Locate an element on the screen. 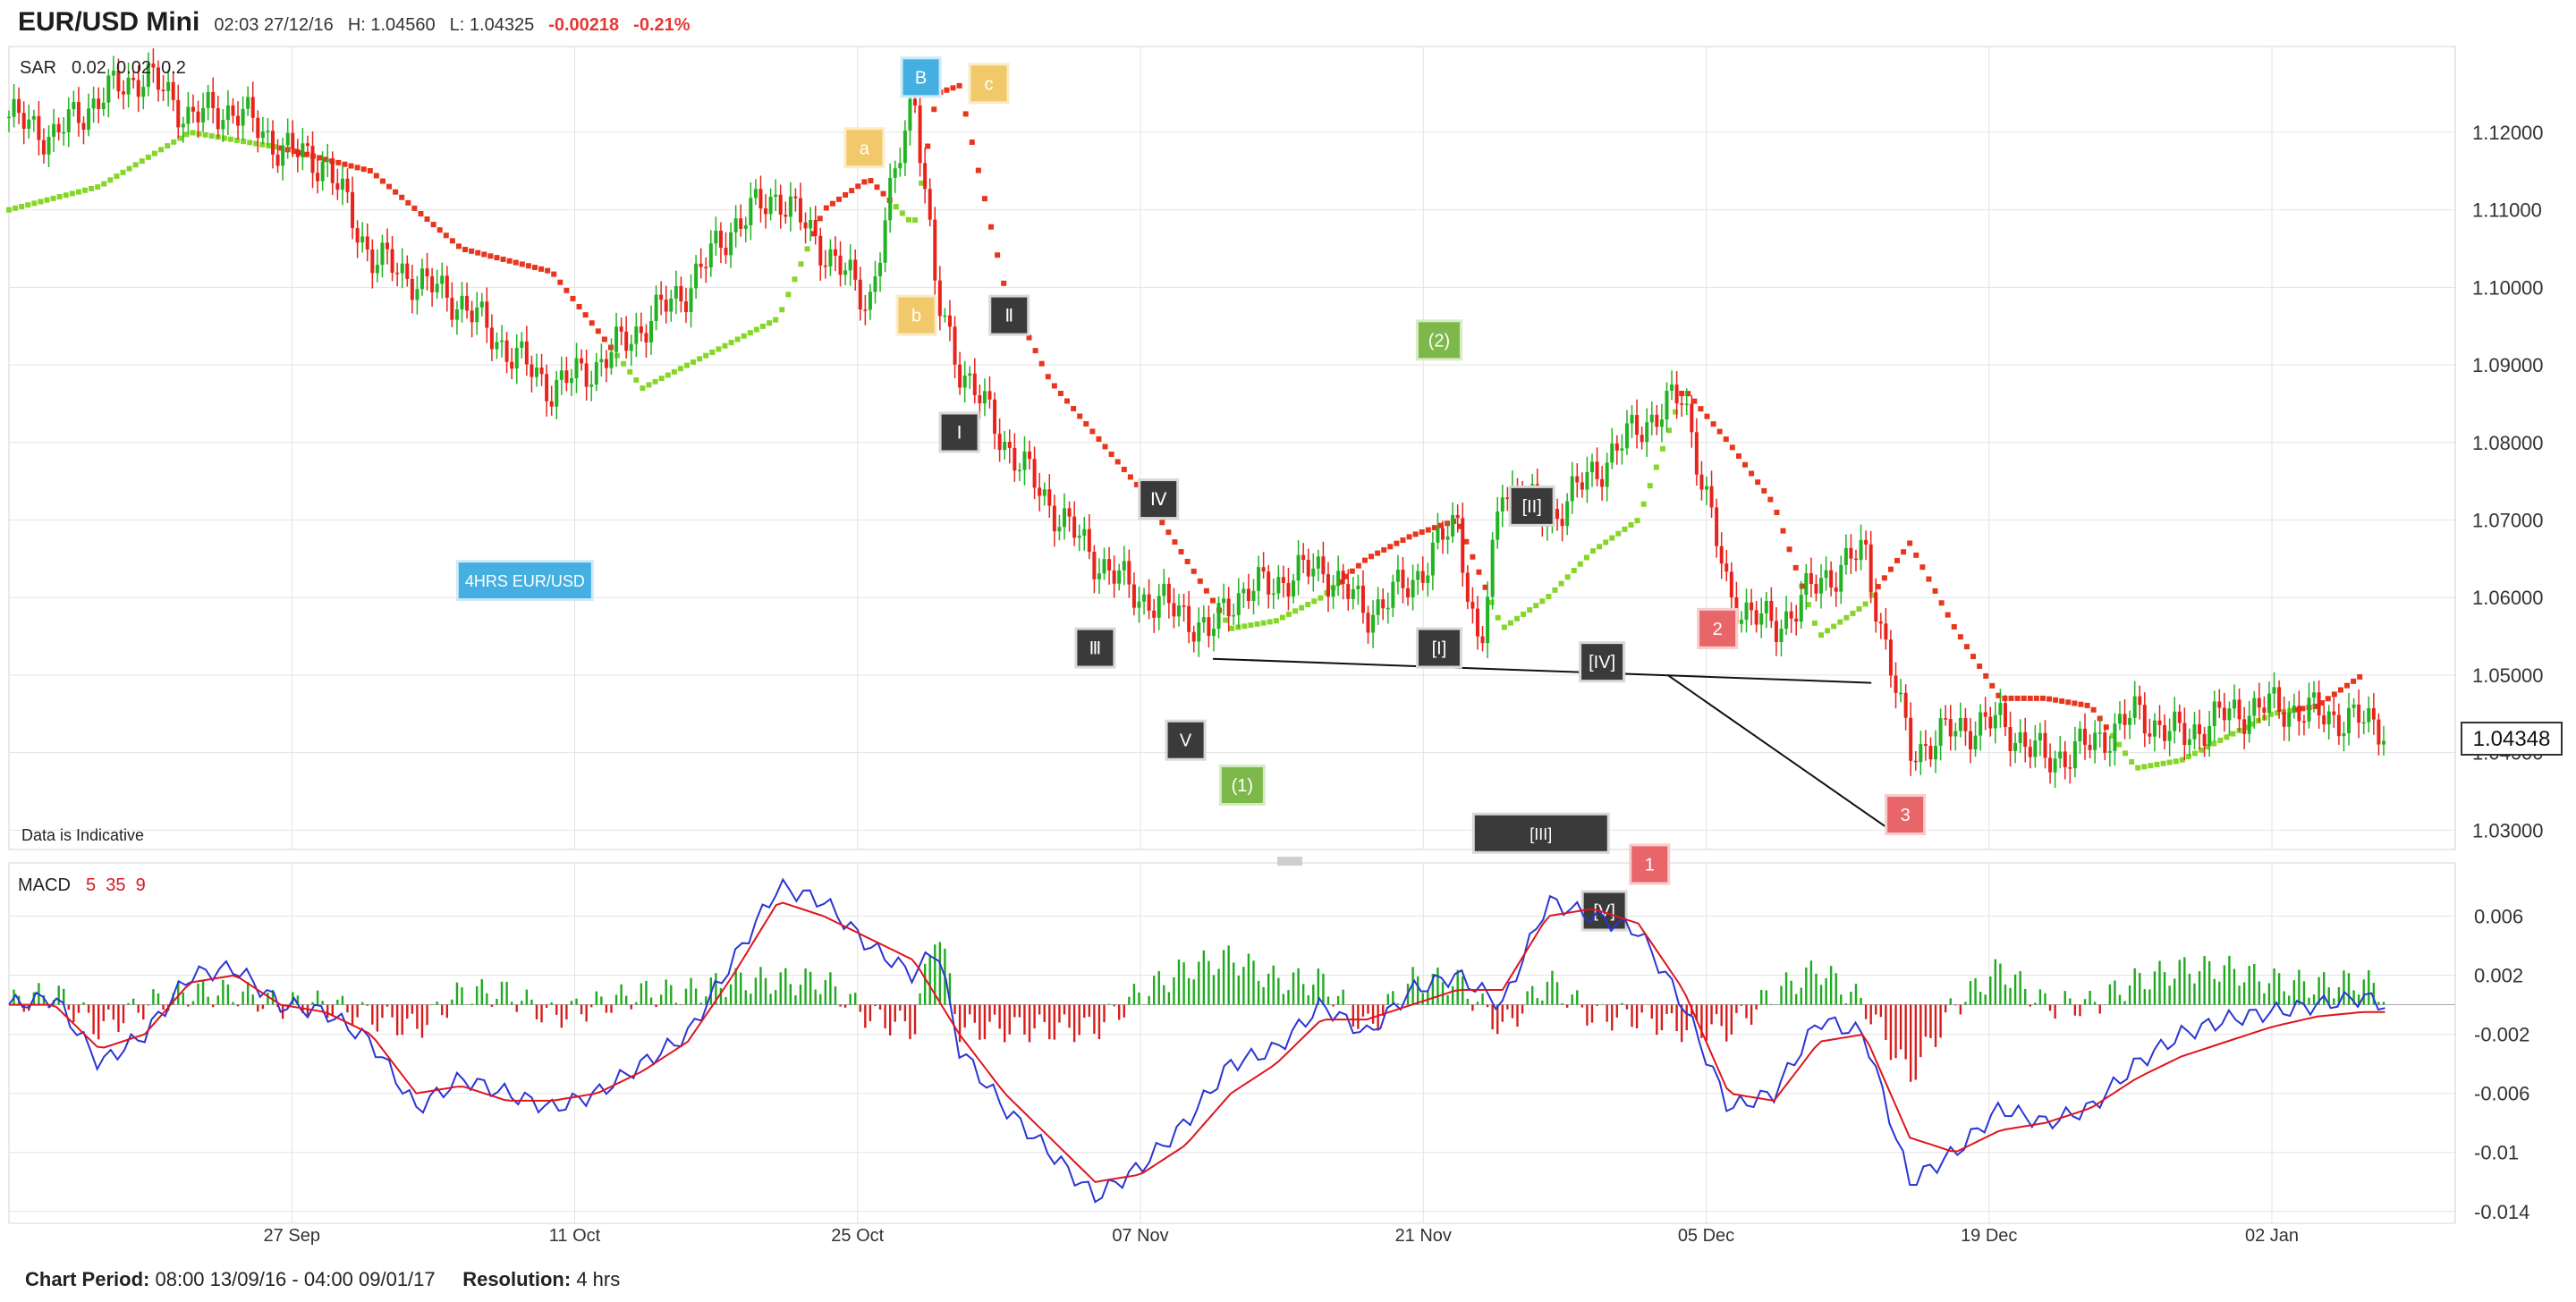  wave-label-red: 1 is located at coordinates (1650, 864).